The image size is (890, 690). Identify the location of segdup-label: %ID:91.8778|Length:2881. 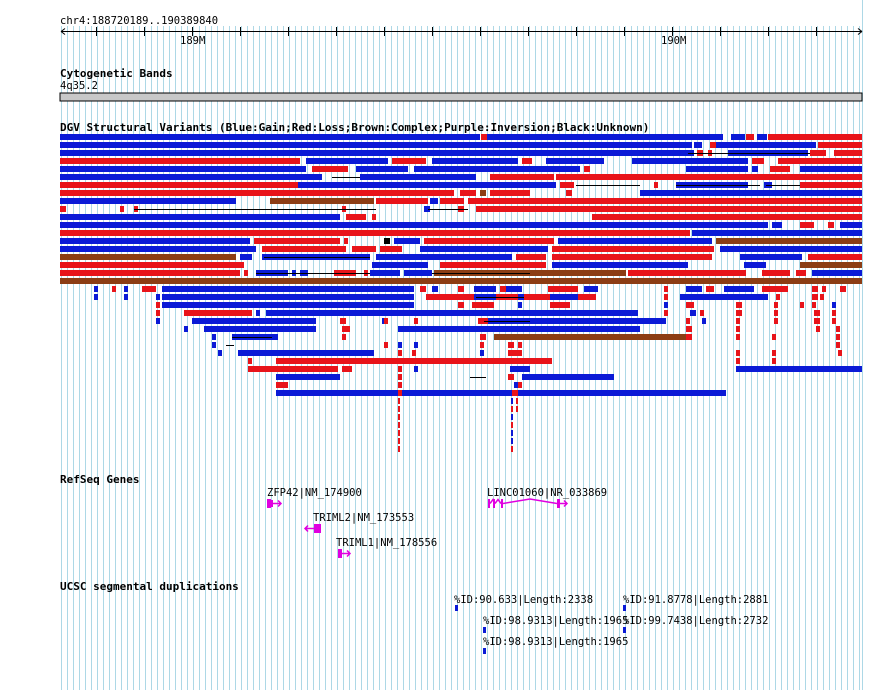
(696, 600).